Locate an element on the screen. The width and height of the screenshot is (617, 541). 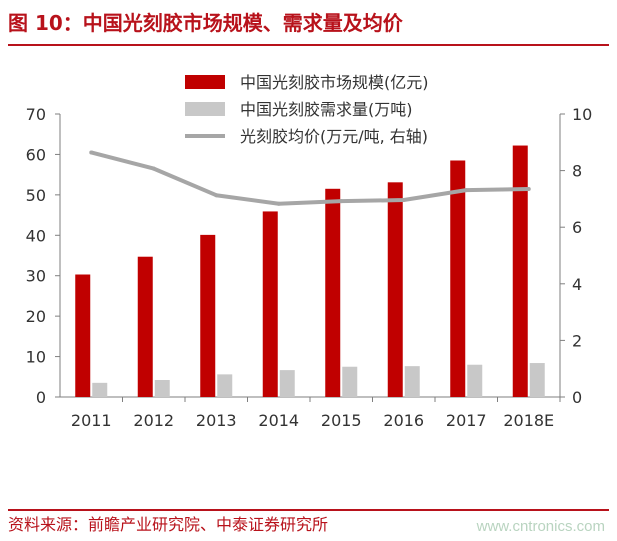
left-tick-label: 40 is located at coordinates (36, 235).